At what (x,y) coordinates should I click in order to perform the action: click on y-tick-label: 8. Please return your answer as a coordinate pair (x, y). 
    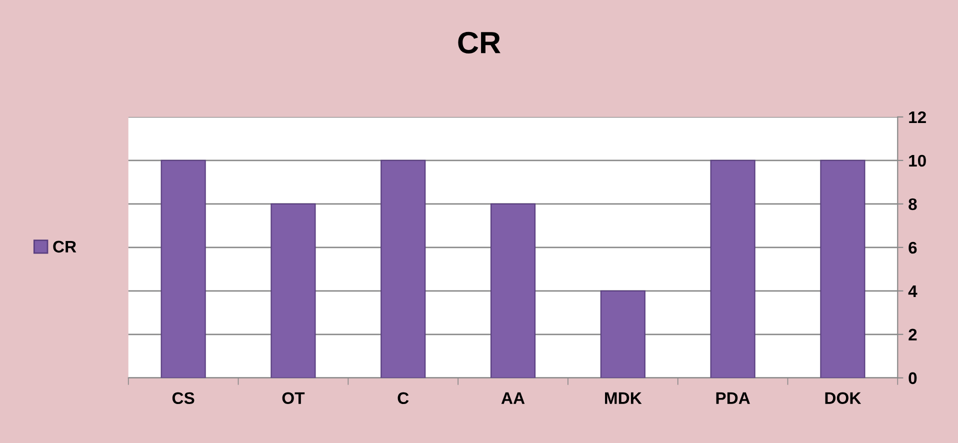
    Looking at the image, I should click on (912, 204).